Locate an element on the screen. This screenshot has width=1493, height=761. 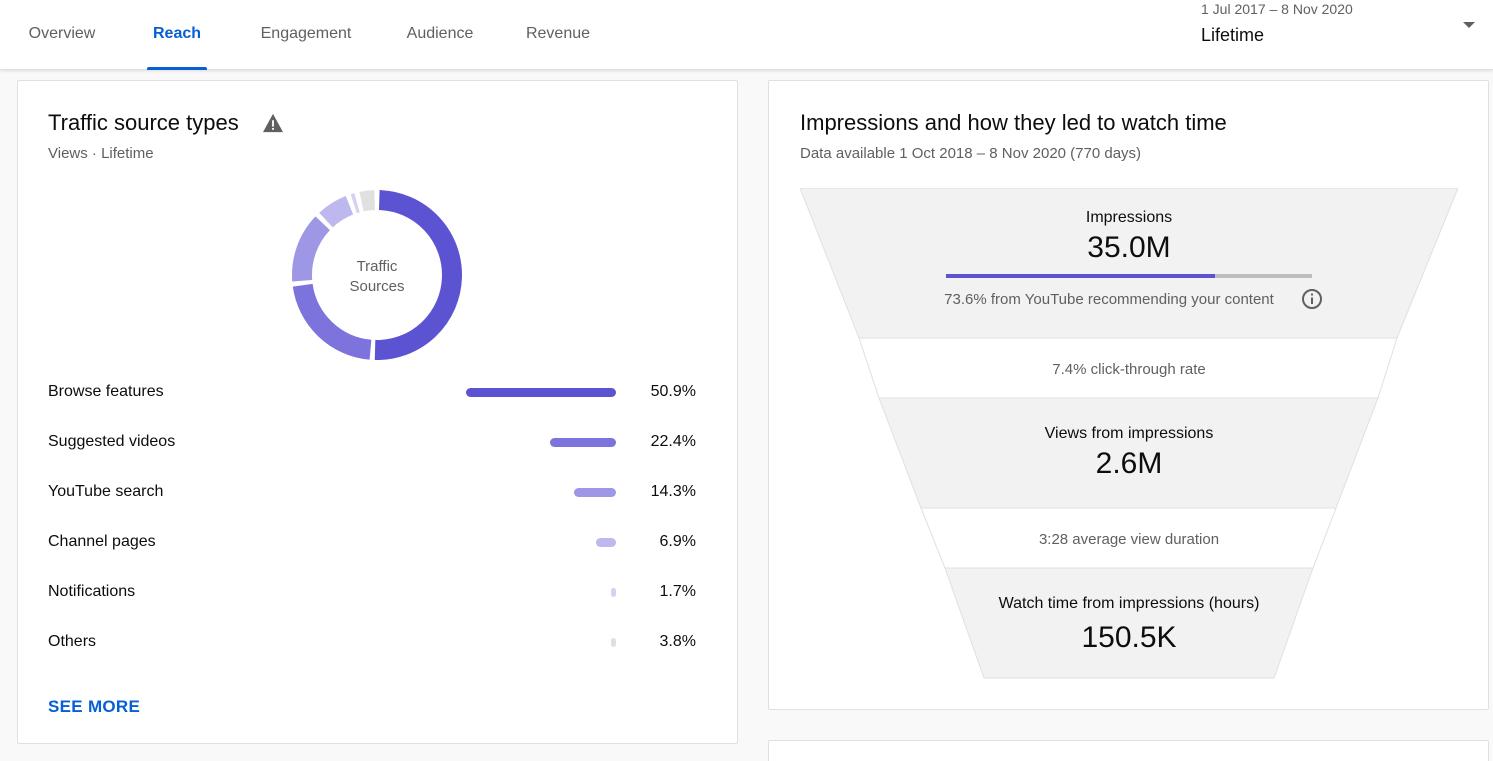
funnel-segment-watch-time is located at coordinates (1129, 623).